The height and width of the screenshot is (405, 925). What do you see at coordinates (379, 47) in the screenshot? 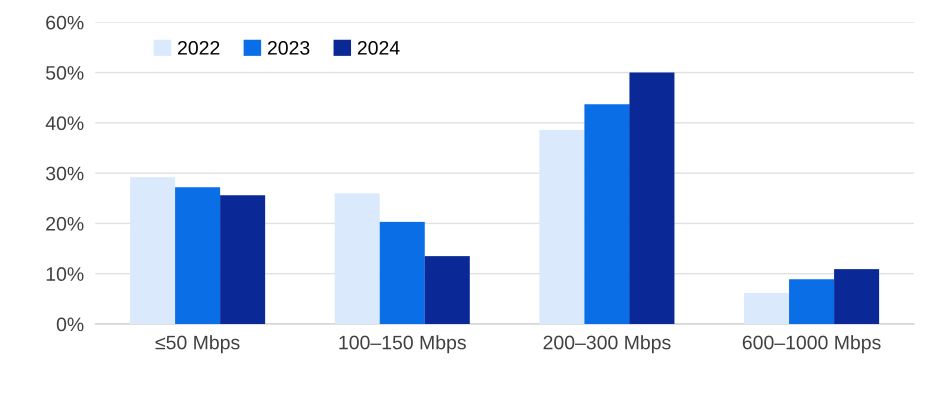
I see `legend-label: 2024` at bounding box center [379, 47].